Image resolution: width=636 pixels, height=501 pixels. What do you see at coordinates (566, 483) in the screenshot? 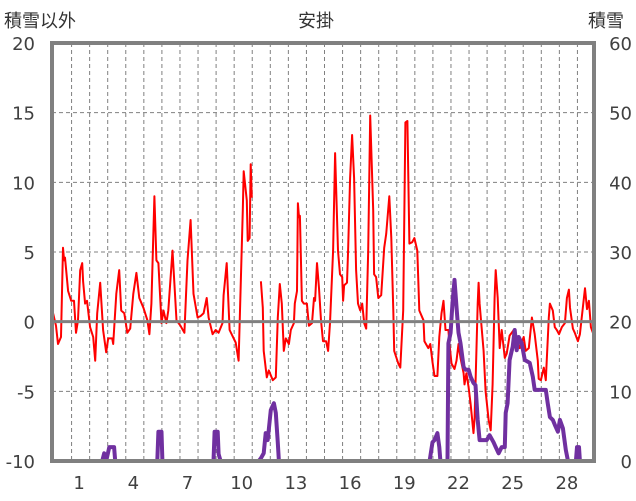
I see `x-tick-label: 28` at bounding box center [566, 483].